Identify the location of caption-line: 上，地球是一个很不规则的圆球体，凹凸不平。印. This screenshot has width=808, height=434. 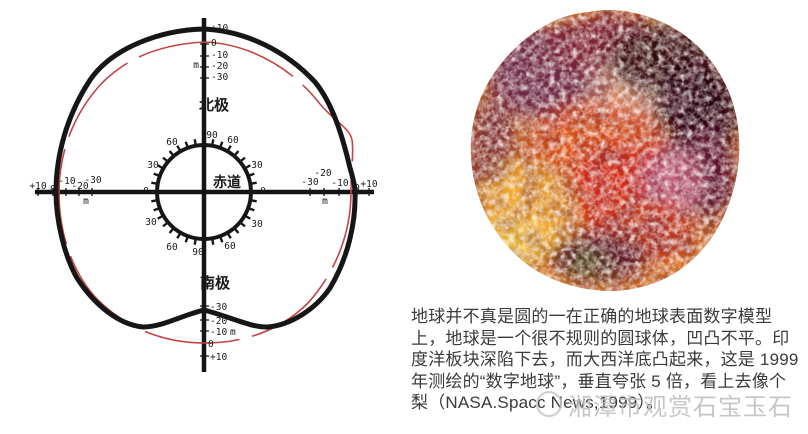
(600, 338).